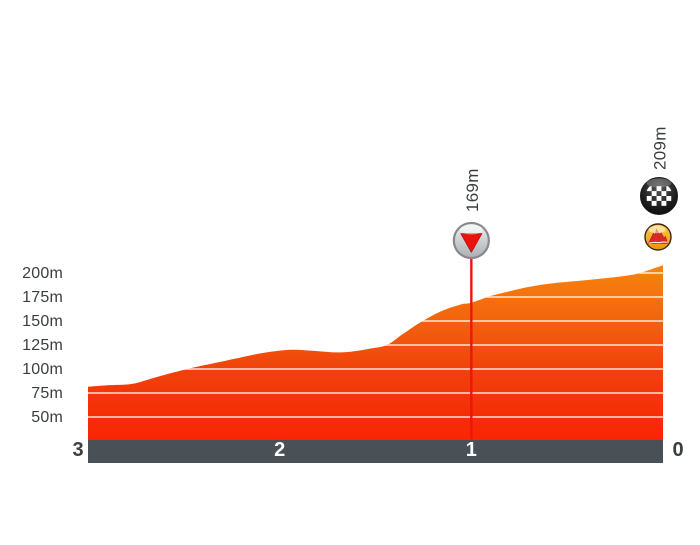 Image resolution: width=700 pixels, height=545 pixels. I want to click on descent-triangle-icon, so click(471, 240).